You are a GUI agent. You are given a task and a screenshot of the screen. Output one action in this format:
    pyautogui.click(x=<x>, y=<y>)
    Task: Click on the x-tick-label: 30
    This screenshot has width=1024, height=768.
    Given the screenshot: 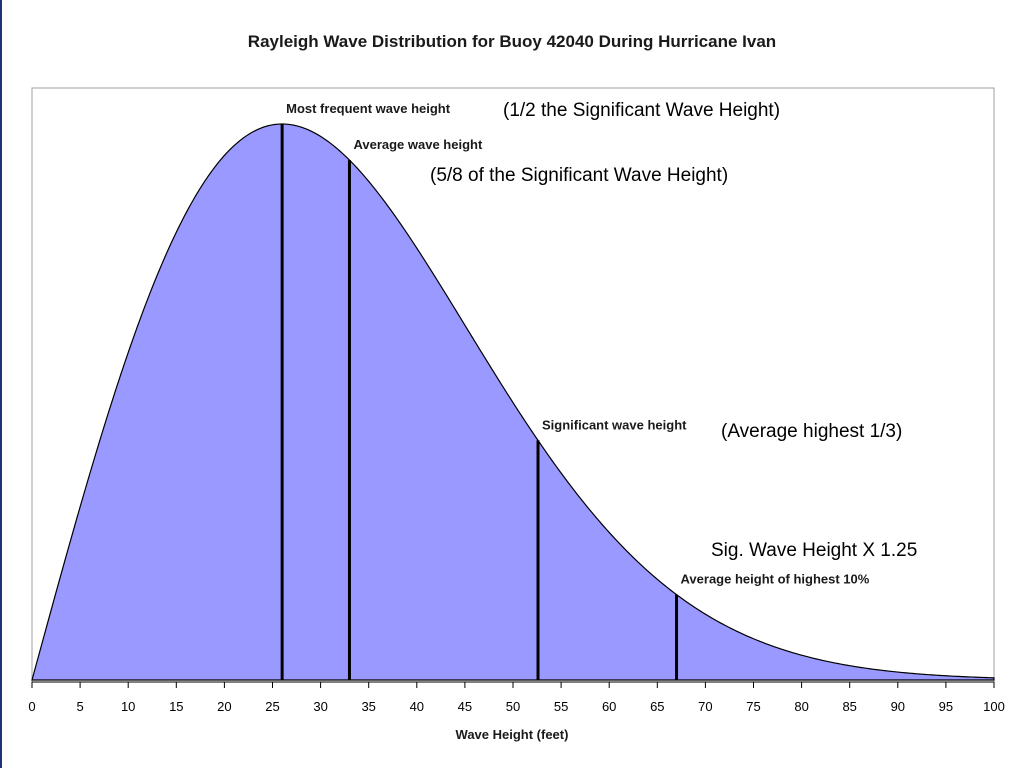 What is the action you would take?
    pyautogui.click(x=320, y=706)
    